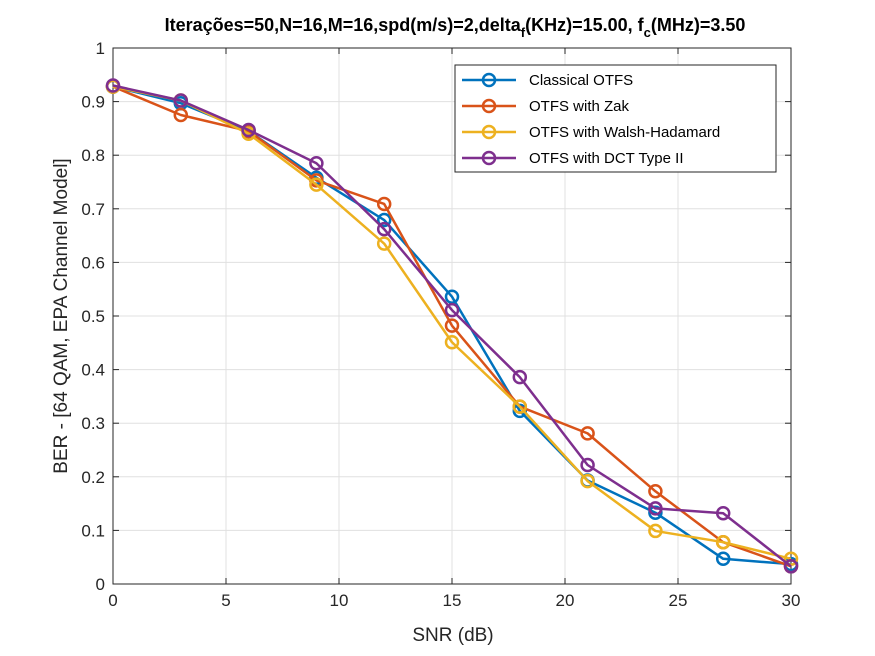  I want to click on legend-label: OTFS with DCT Type II, so click(606, 158).